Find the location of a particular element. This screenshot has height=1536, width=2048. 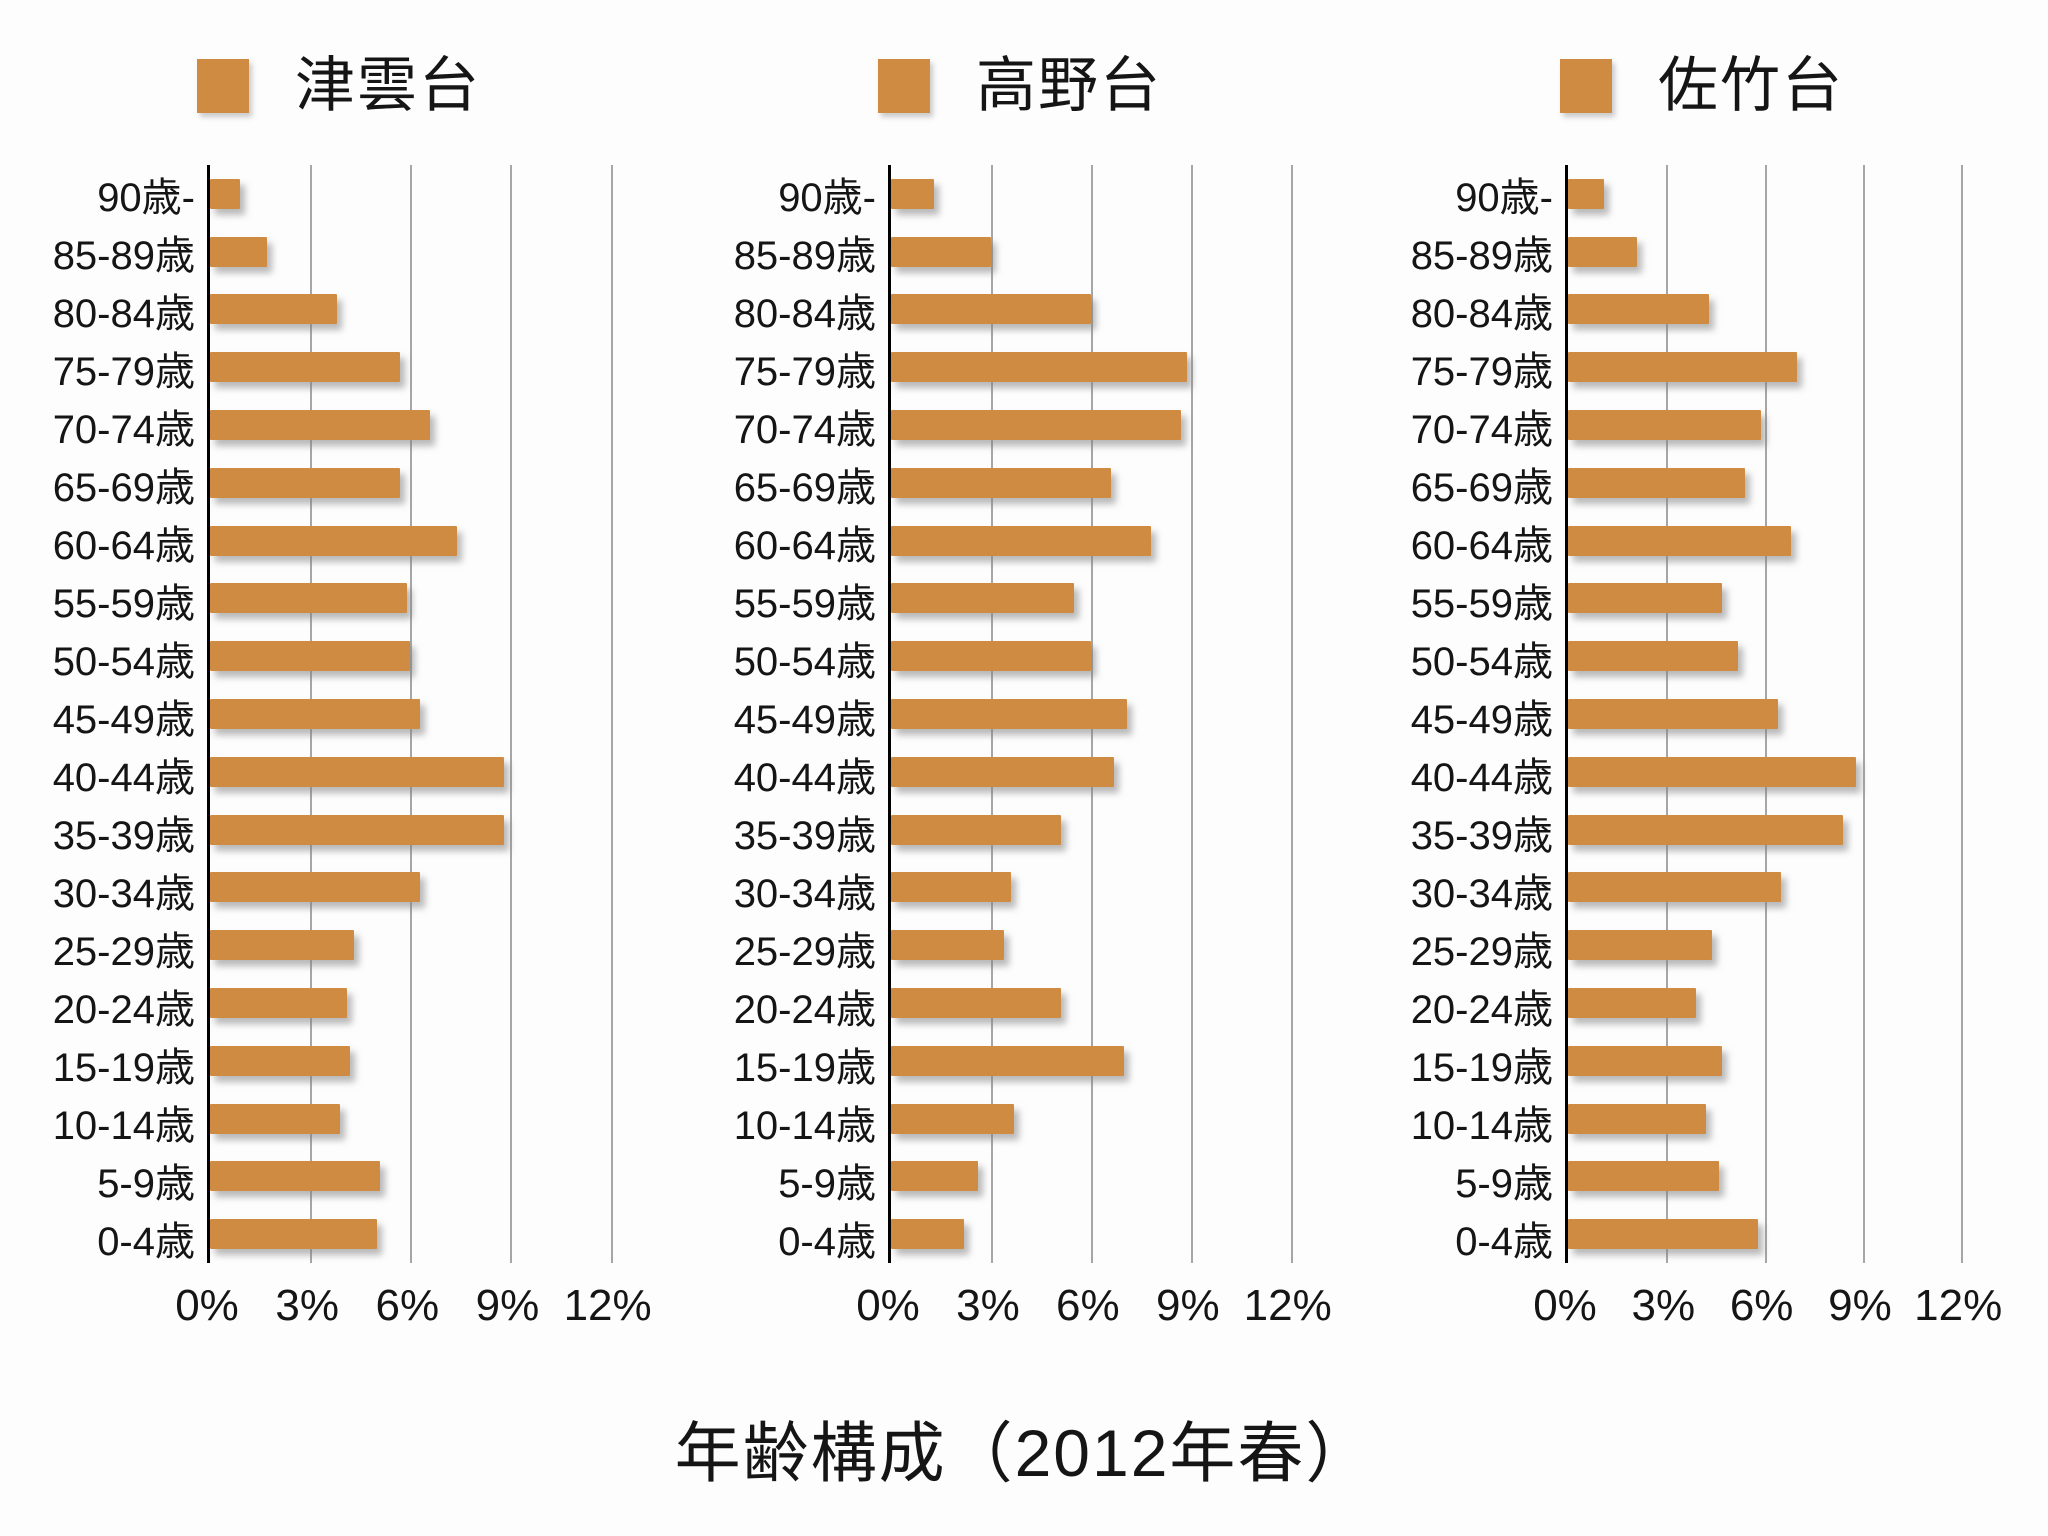

plot-area is located at coordinates (1779, 714).